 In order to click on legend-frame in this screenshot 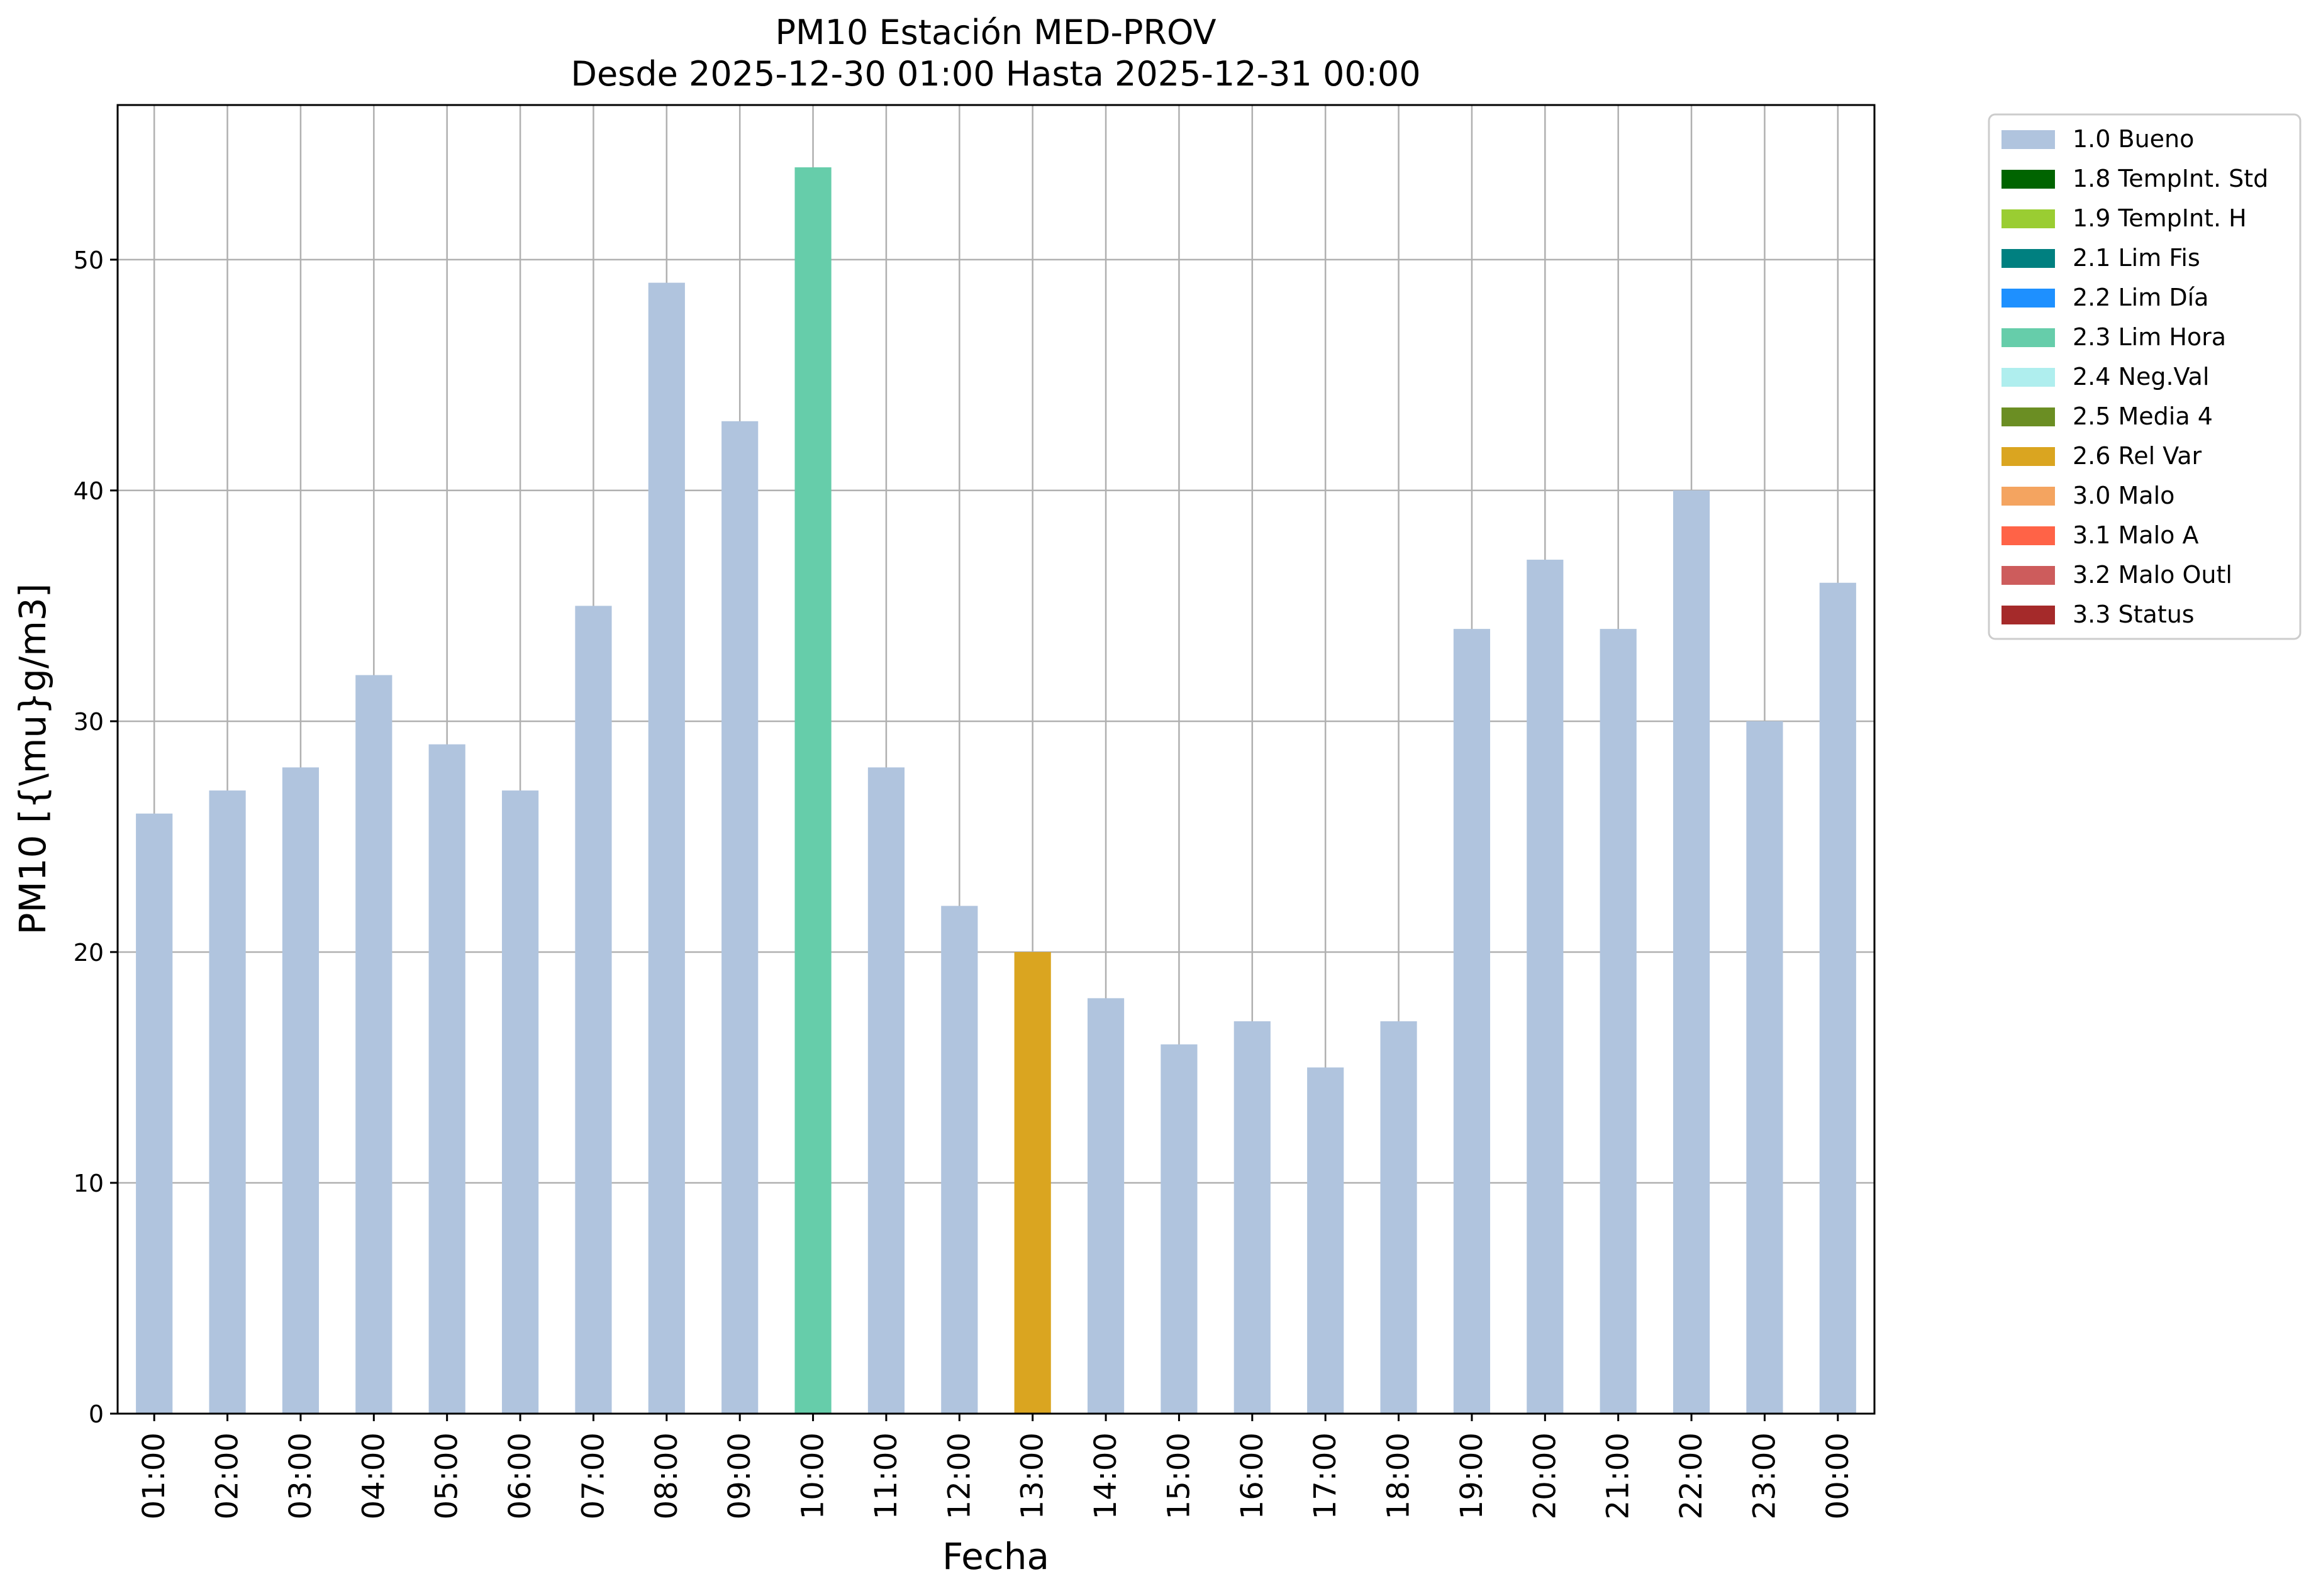, I will do `click(2145, 376)`.